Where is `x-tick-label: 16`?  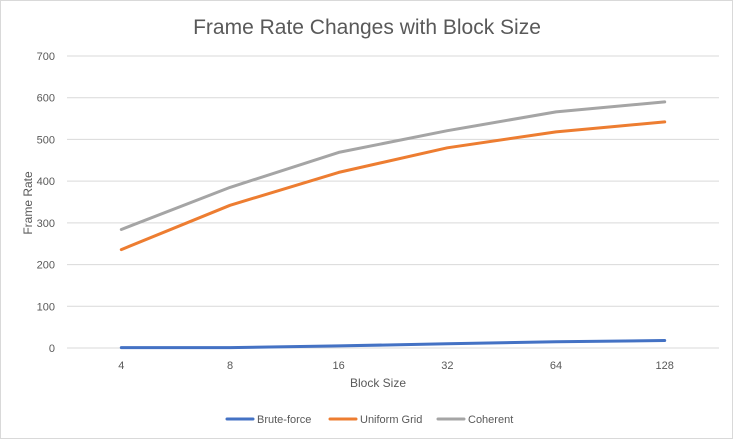 x-tick-label: 16 is located at coordinates (339, 366).